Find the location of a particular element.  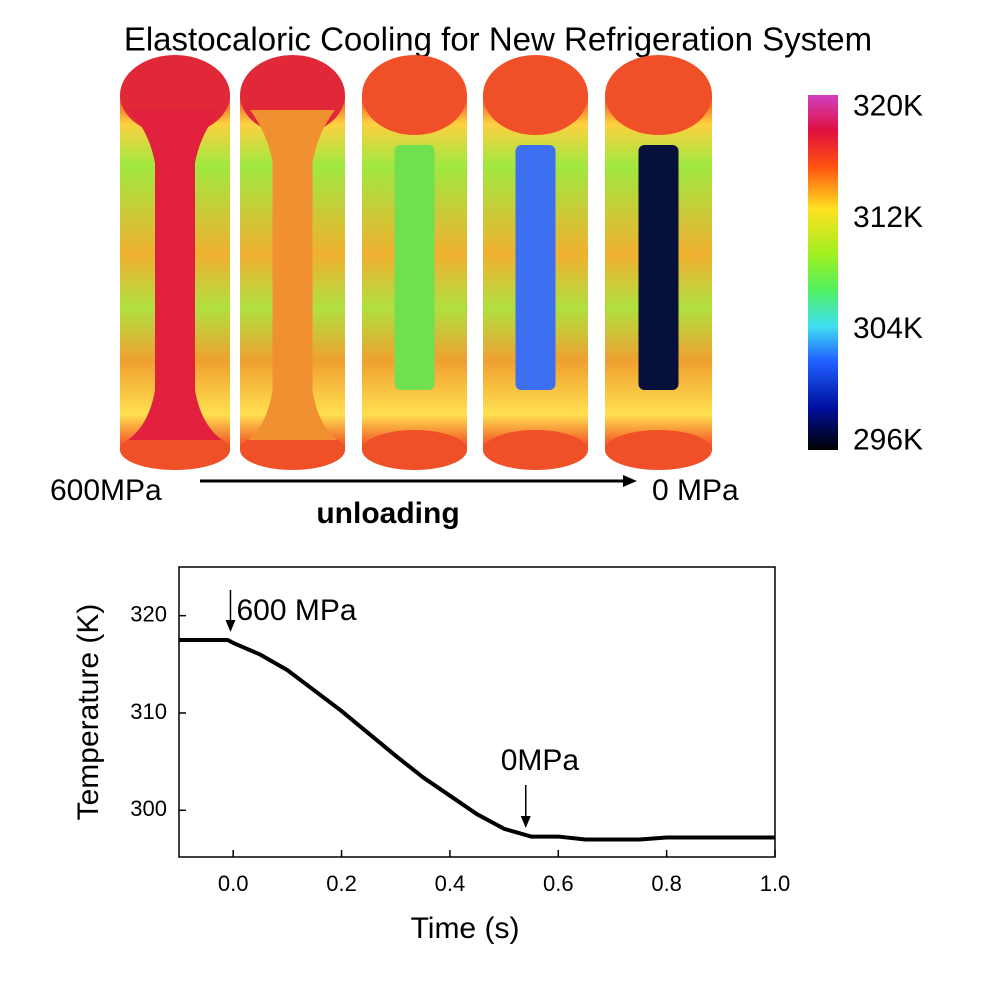

y-axis-label: Temperature (K) is located at coordinates (88, 712).